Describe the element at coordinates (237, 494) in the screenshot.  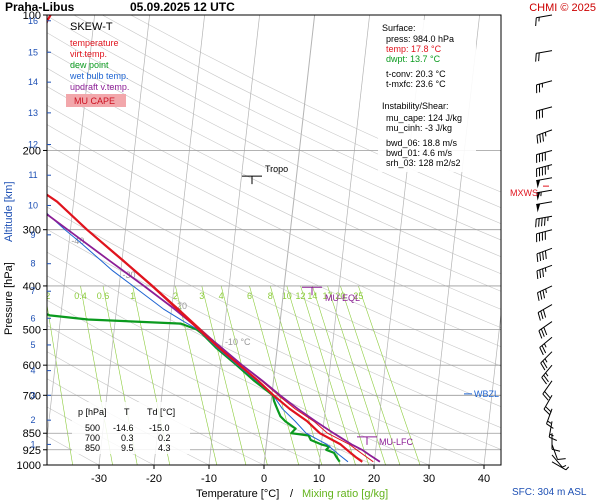
I see `x-axis-temperature-label: Temperature [°C]` at that location.